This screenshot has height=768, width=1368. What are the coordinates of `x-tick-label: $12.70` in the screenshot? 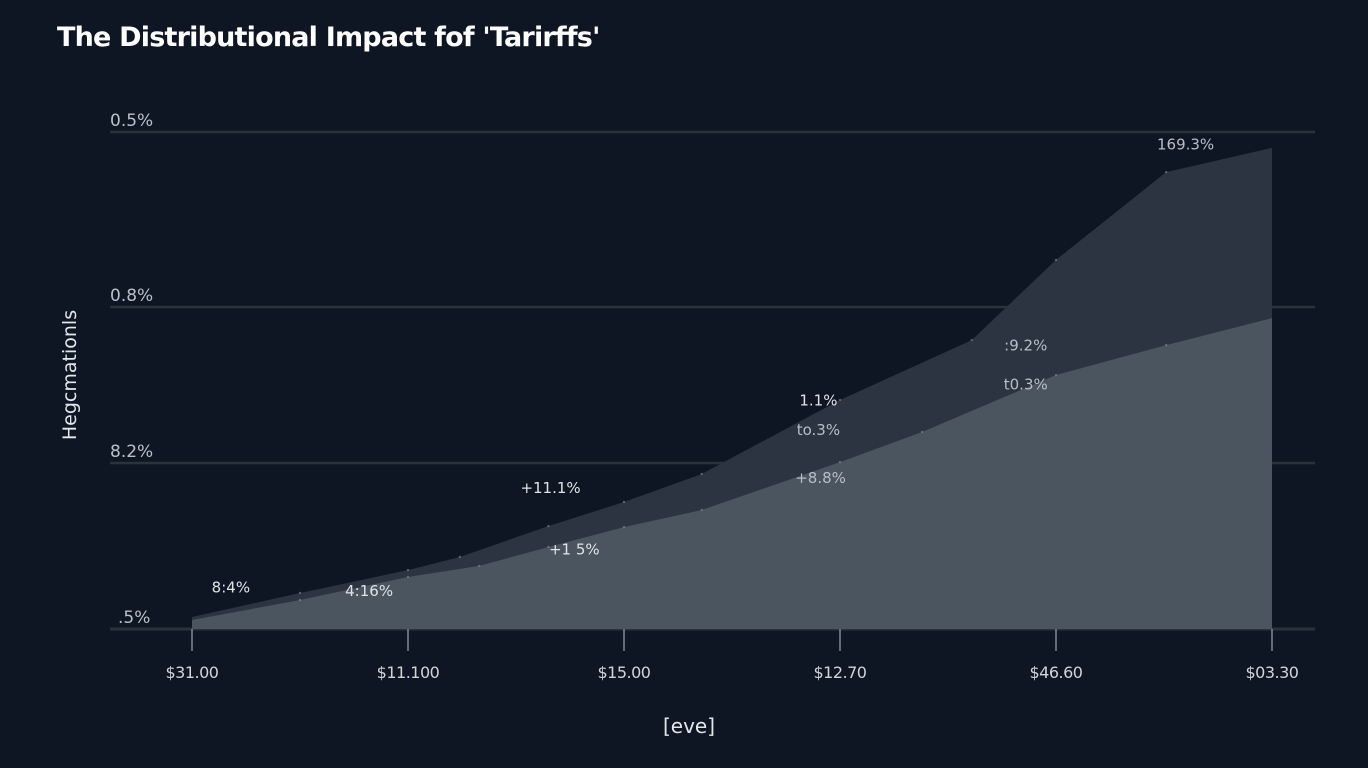 It's located at (840, 672).